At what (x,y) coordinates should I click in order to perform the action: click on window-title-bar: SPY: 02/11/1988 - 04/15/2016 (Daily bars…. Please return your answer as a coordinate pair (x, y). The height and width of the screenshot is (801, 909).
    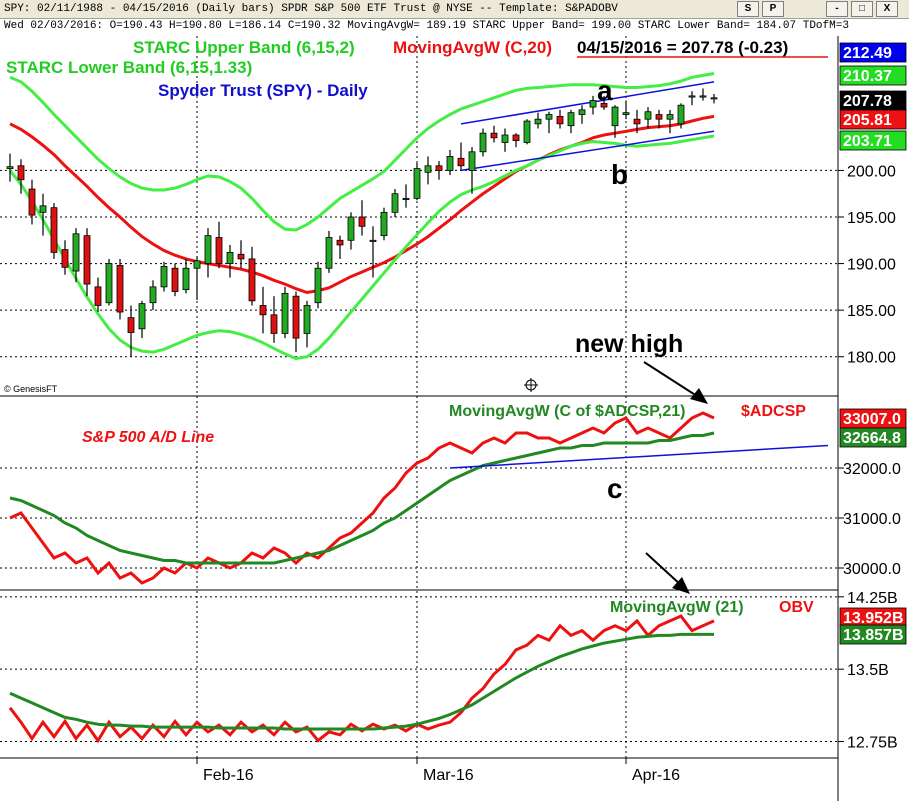
    Looking at the image, I should click on (454, 9).